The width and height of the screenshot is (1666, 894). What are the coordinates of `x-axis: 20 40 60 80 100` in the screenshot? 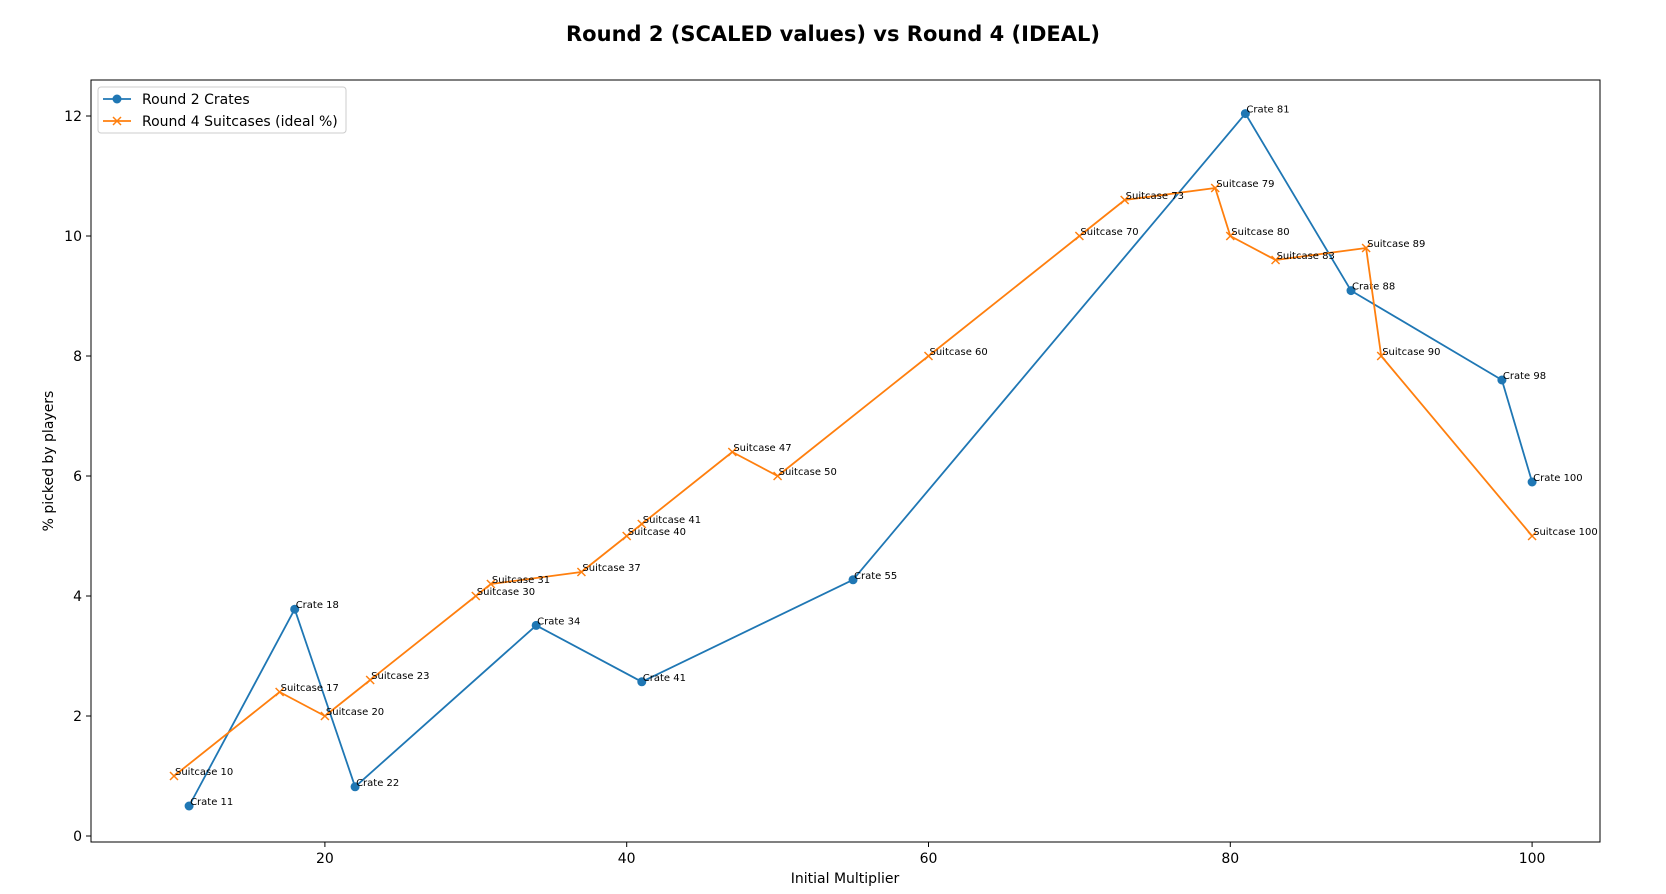 It's located at (930, 854).